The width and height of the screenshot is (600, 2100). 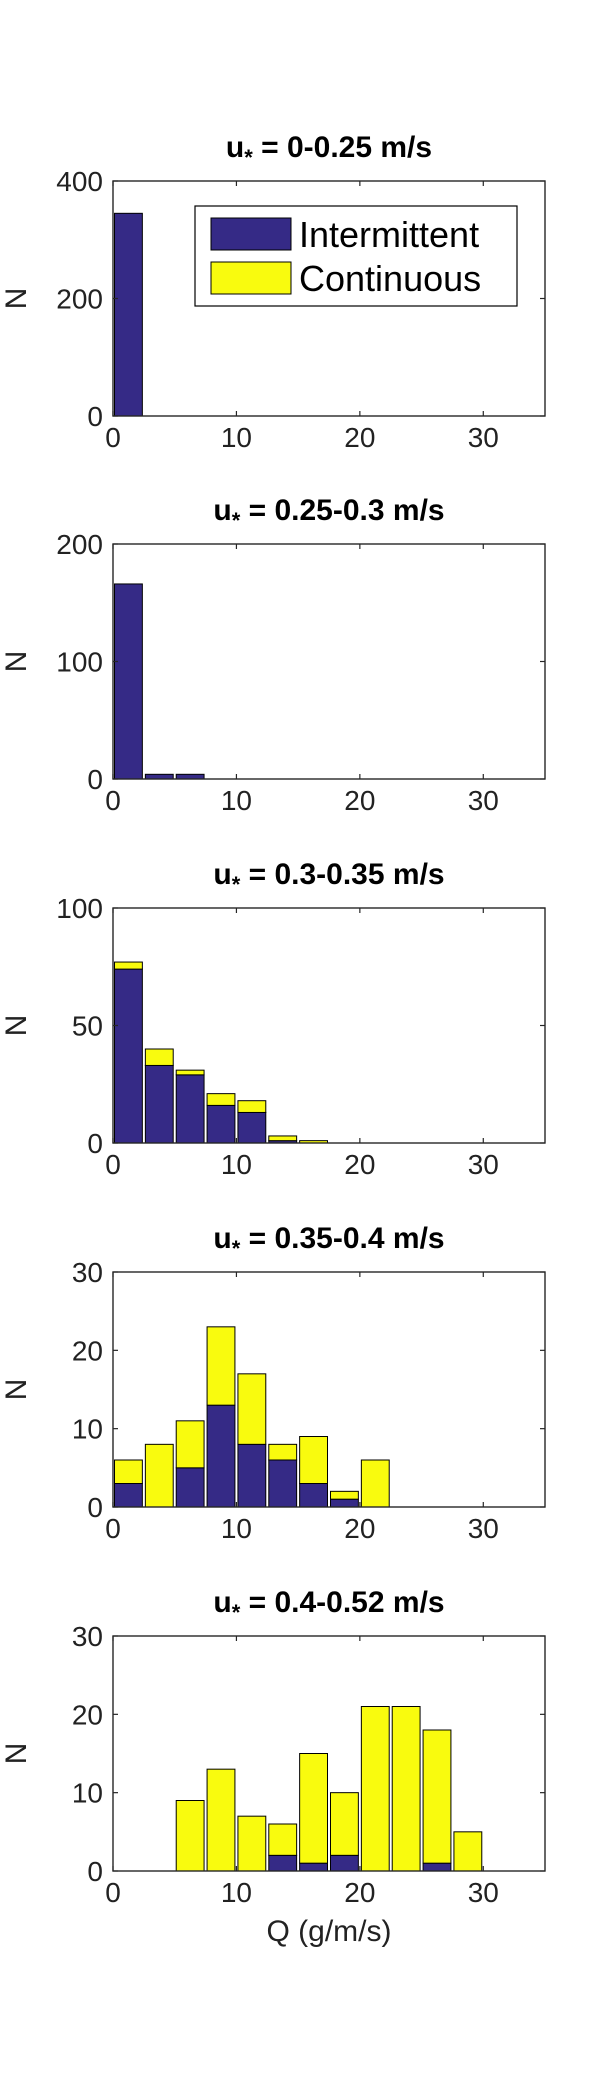 What do you see at coordinates (251, 234) in the screenshot?
I see `legend-swatch-intermittent` at bounding box center [251, 234].